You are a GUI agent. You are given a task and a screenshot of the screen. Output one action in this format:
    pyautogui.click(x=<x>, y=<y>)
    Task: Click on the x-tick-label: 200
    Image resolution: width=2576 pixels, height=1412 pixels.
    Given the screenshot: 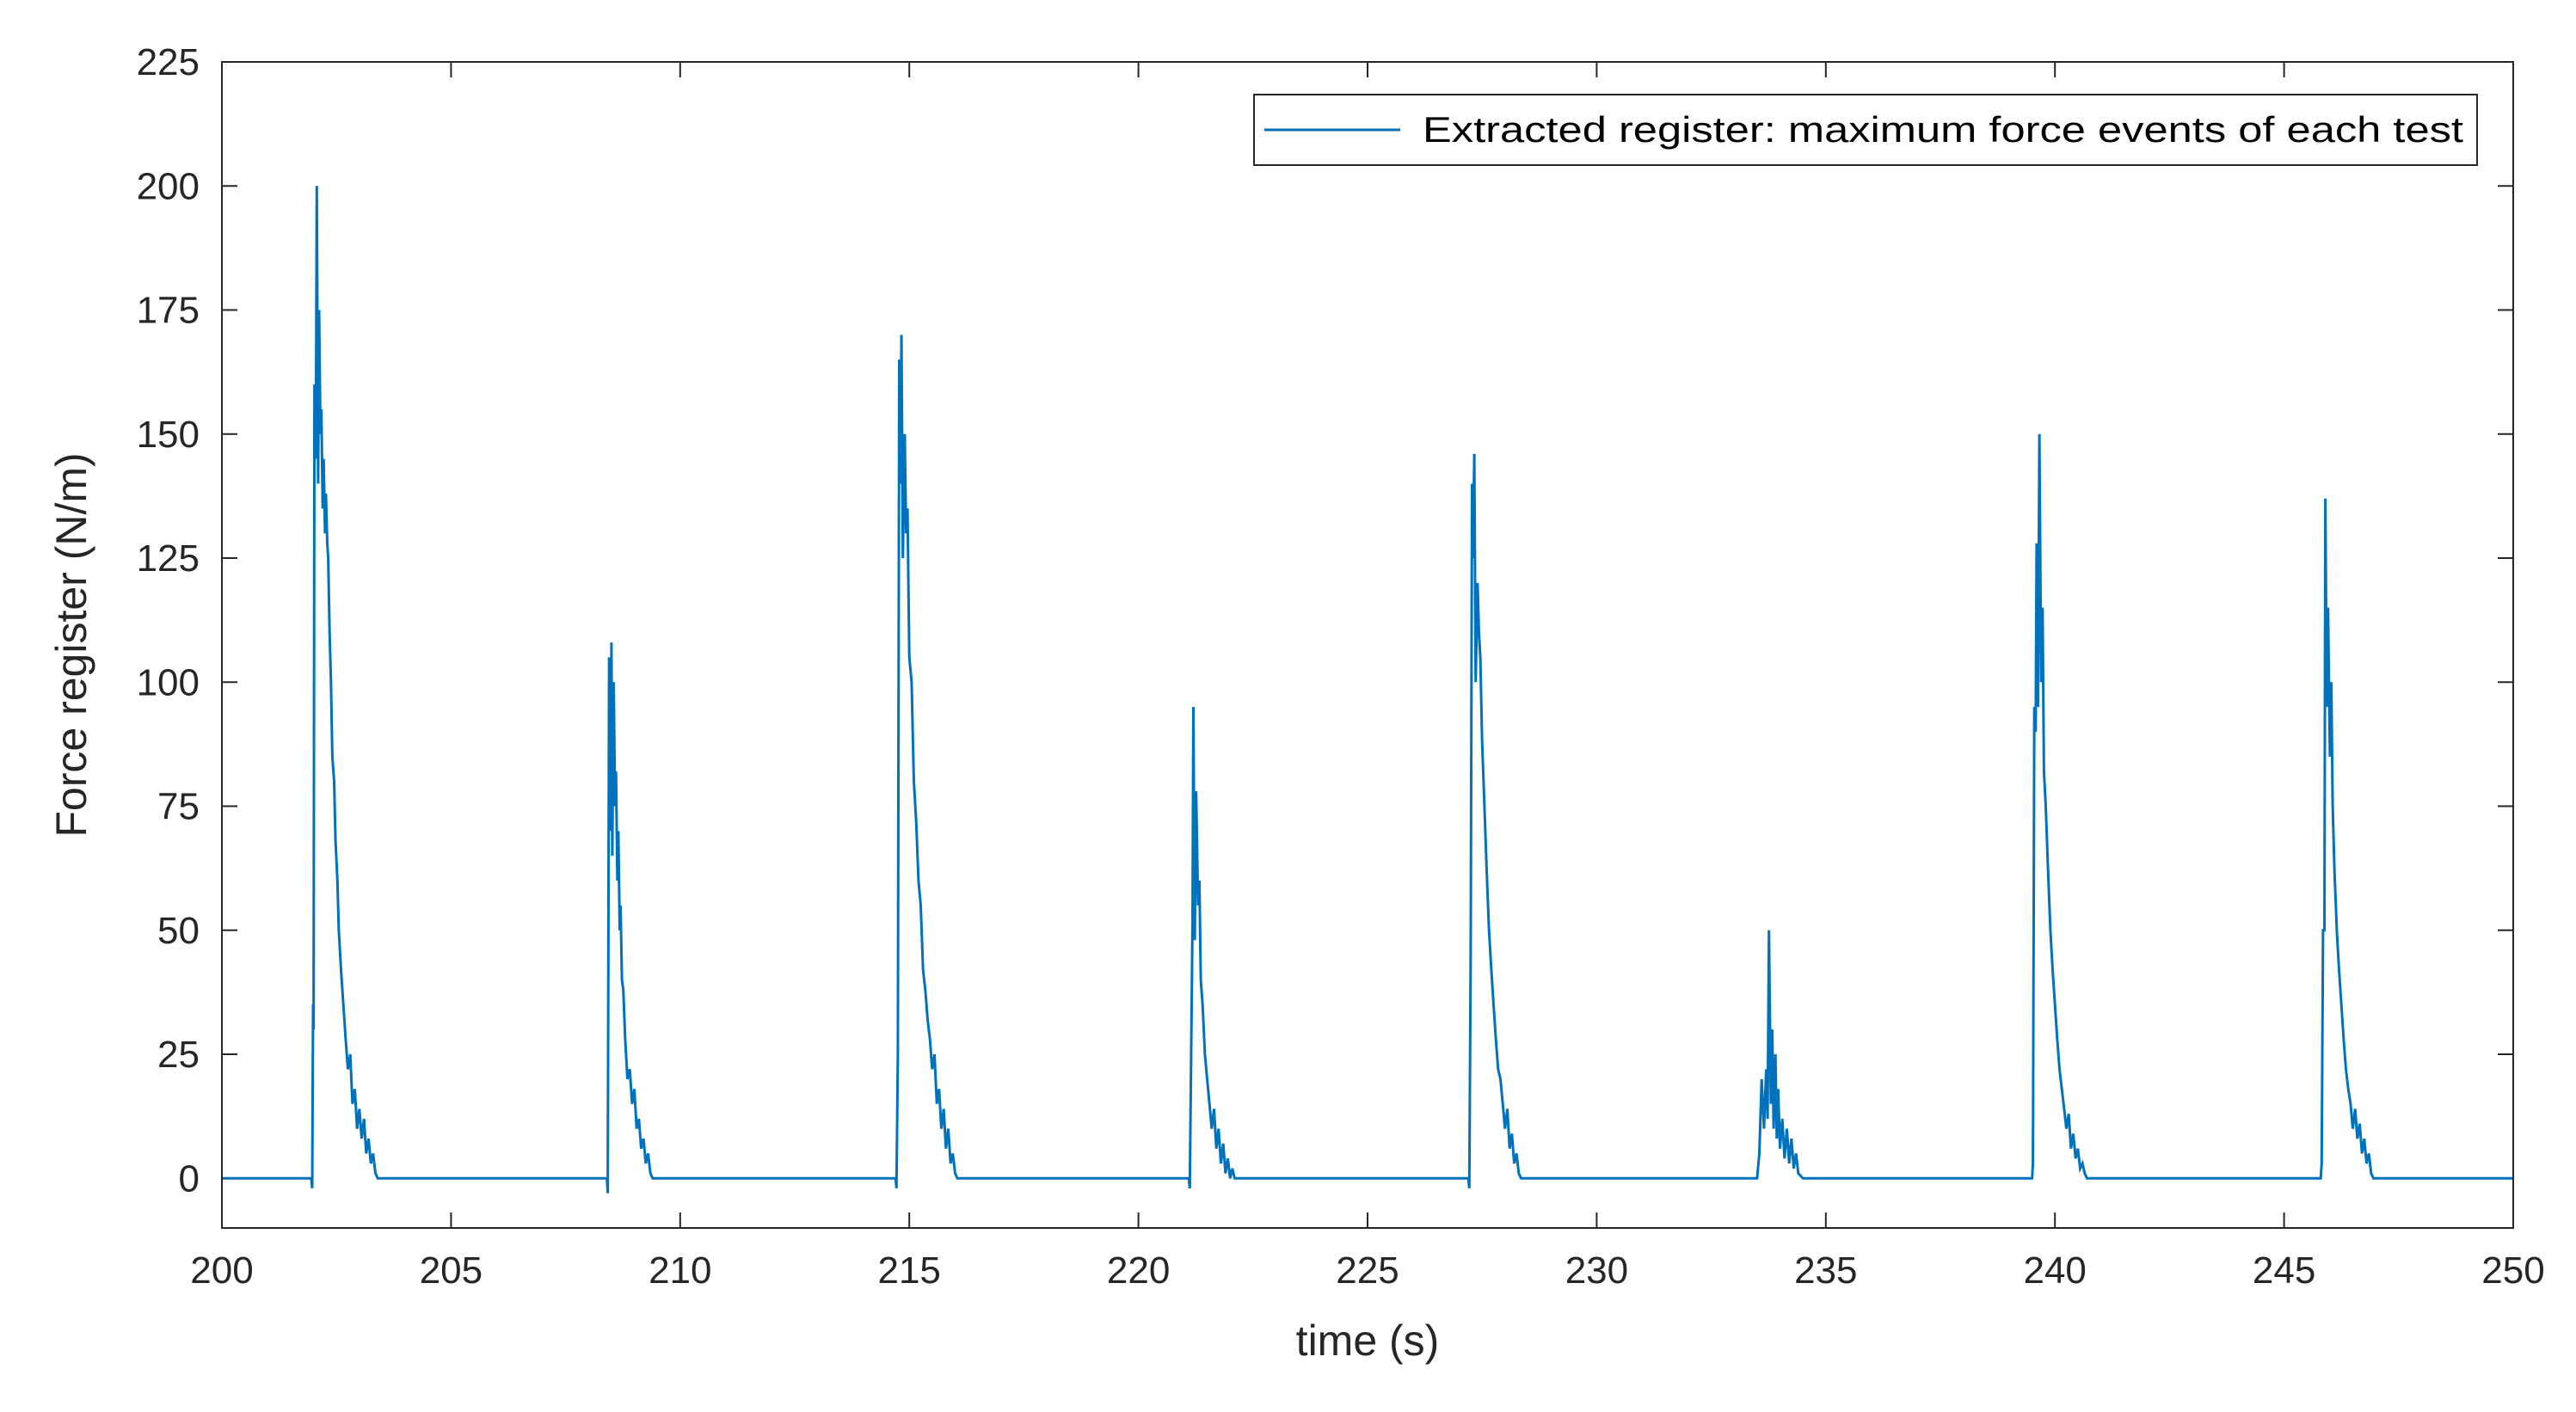 What is the action you would take?
    pyautogui.click(x=221, y=1270)
    